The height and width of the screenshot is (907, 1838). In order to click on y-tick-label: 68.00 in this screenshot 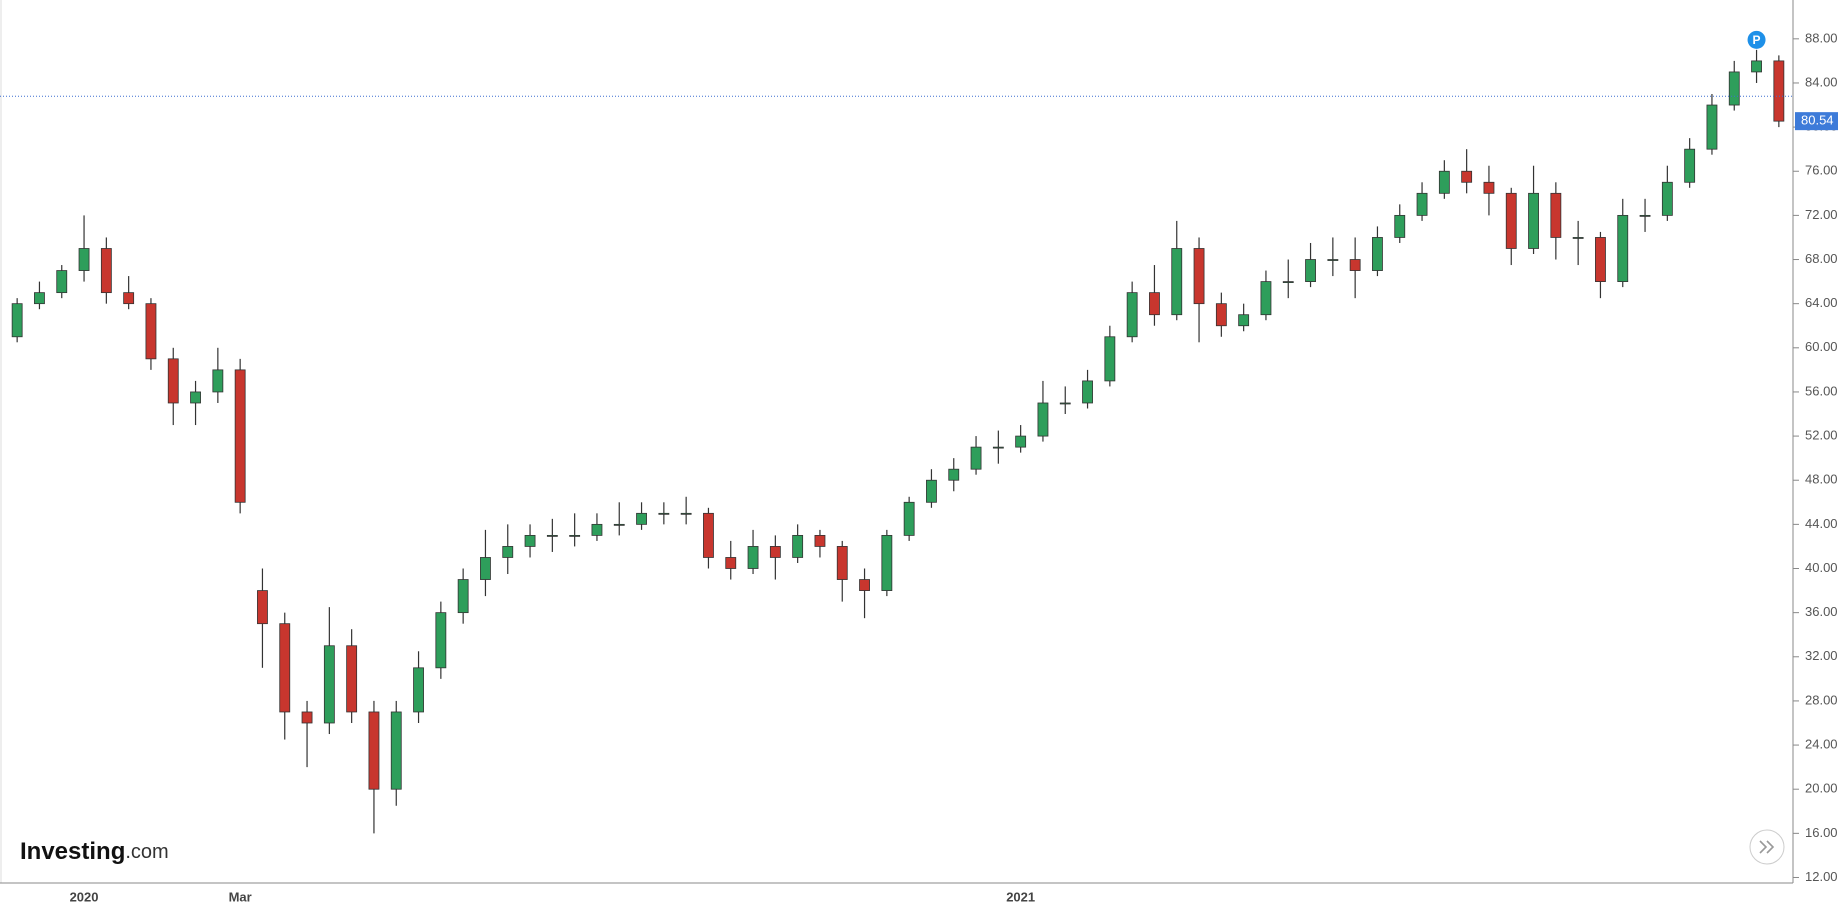, I will do `click(1821, 258)`.